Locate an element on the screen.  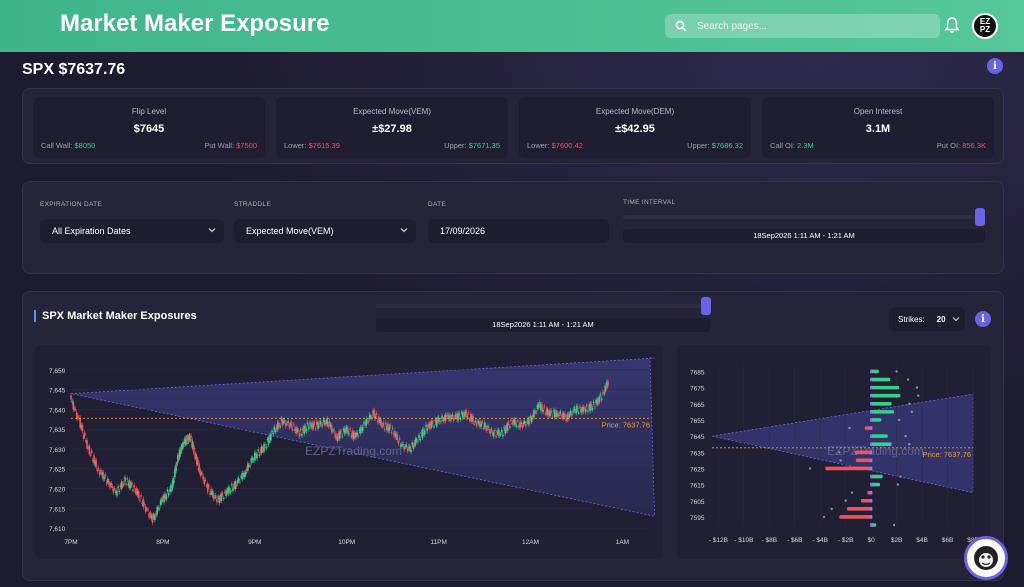
strikes-value: 20 is located at coordinates (941, 319).